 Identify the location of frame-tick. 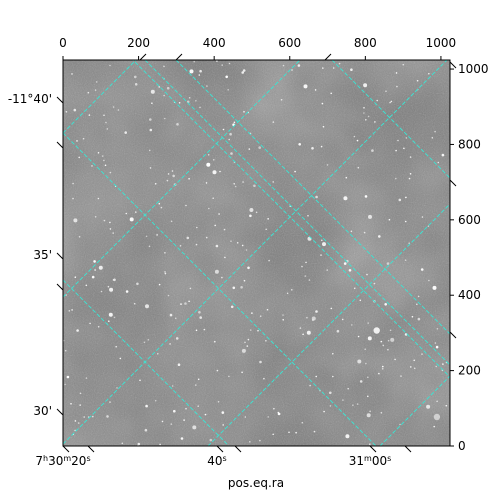
(453, 183).